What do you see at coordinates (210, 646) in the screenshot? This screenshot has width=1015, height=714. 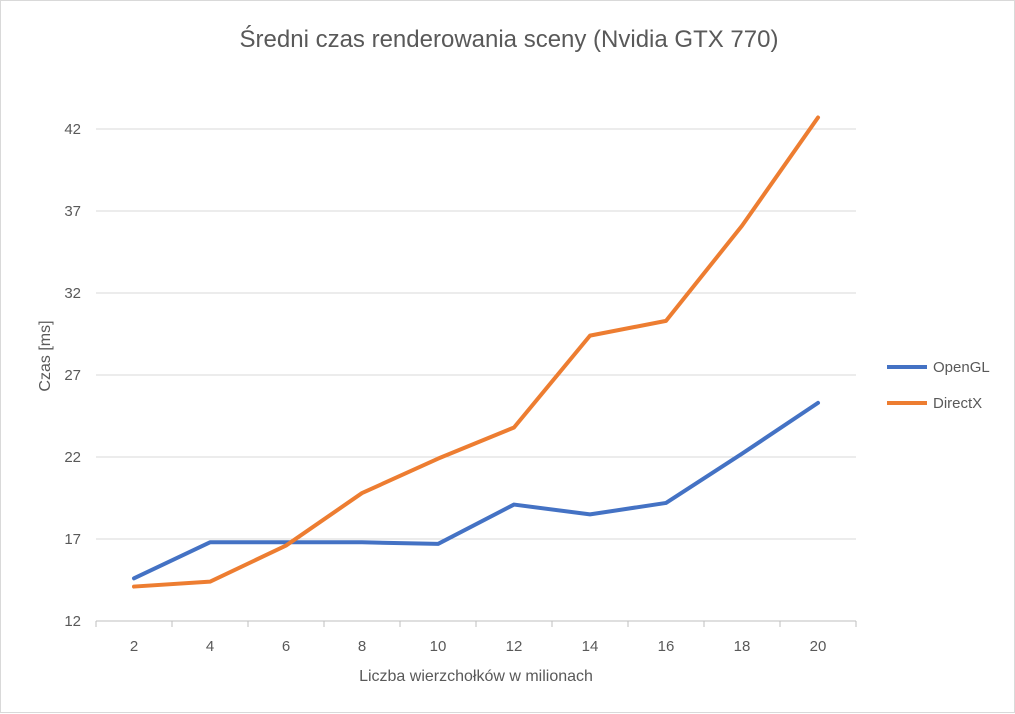 I see `x-tick-label: 4` at bounding box center [210, 646].